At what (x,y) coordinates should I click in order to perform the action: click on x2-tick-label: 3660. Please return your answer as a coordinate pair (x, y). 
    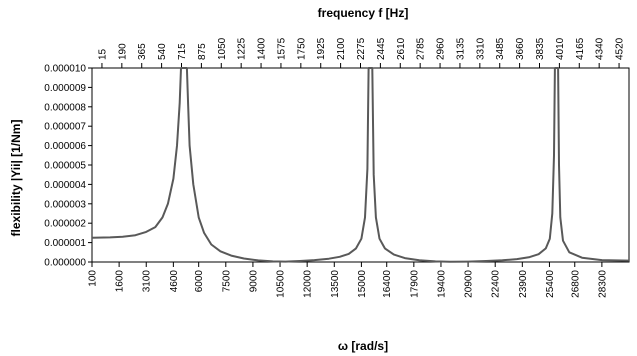
    Looking at the image, I should click on (520, 48).